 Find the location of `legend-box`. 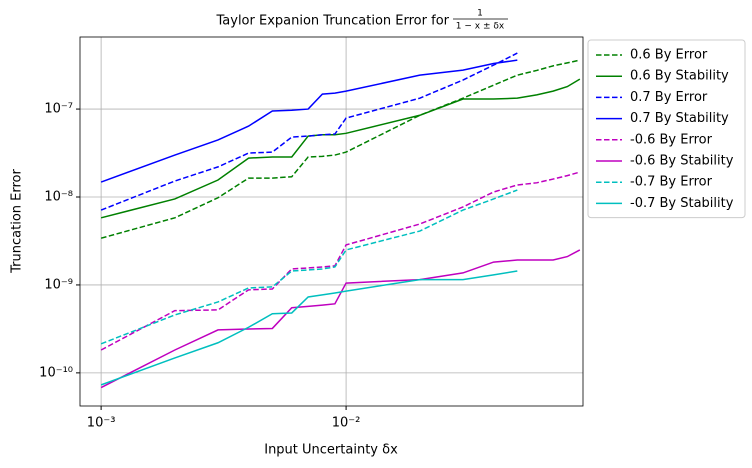

legend-box is located at coordinates (666, 129).